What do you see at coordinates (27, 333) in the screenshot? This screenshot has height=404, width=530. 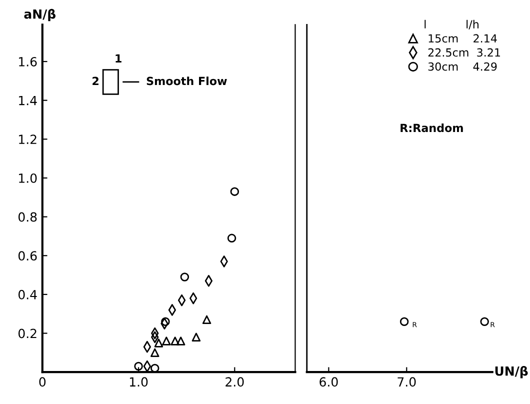 I see `y-tick-label: 0.2` at bounding box center [27, 333].